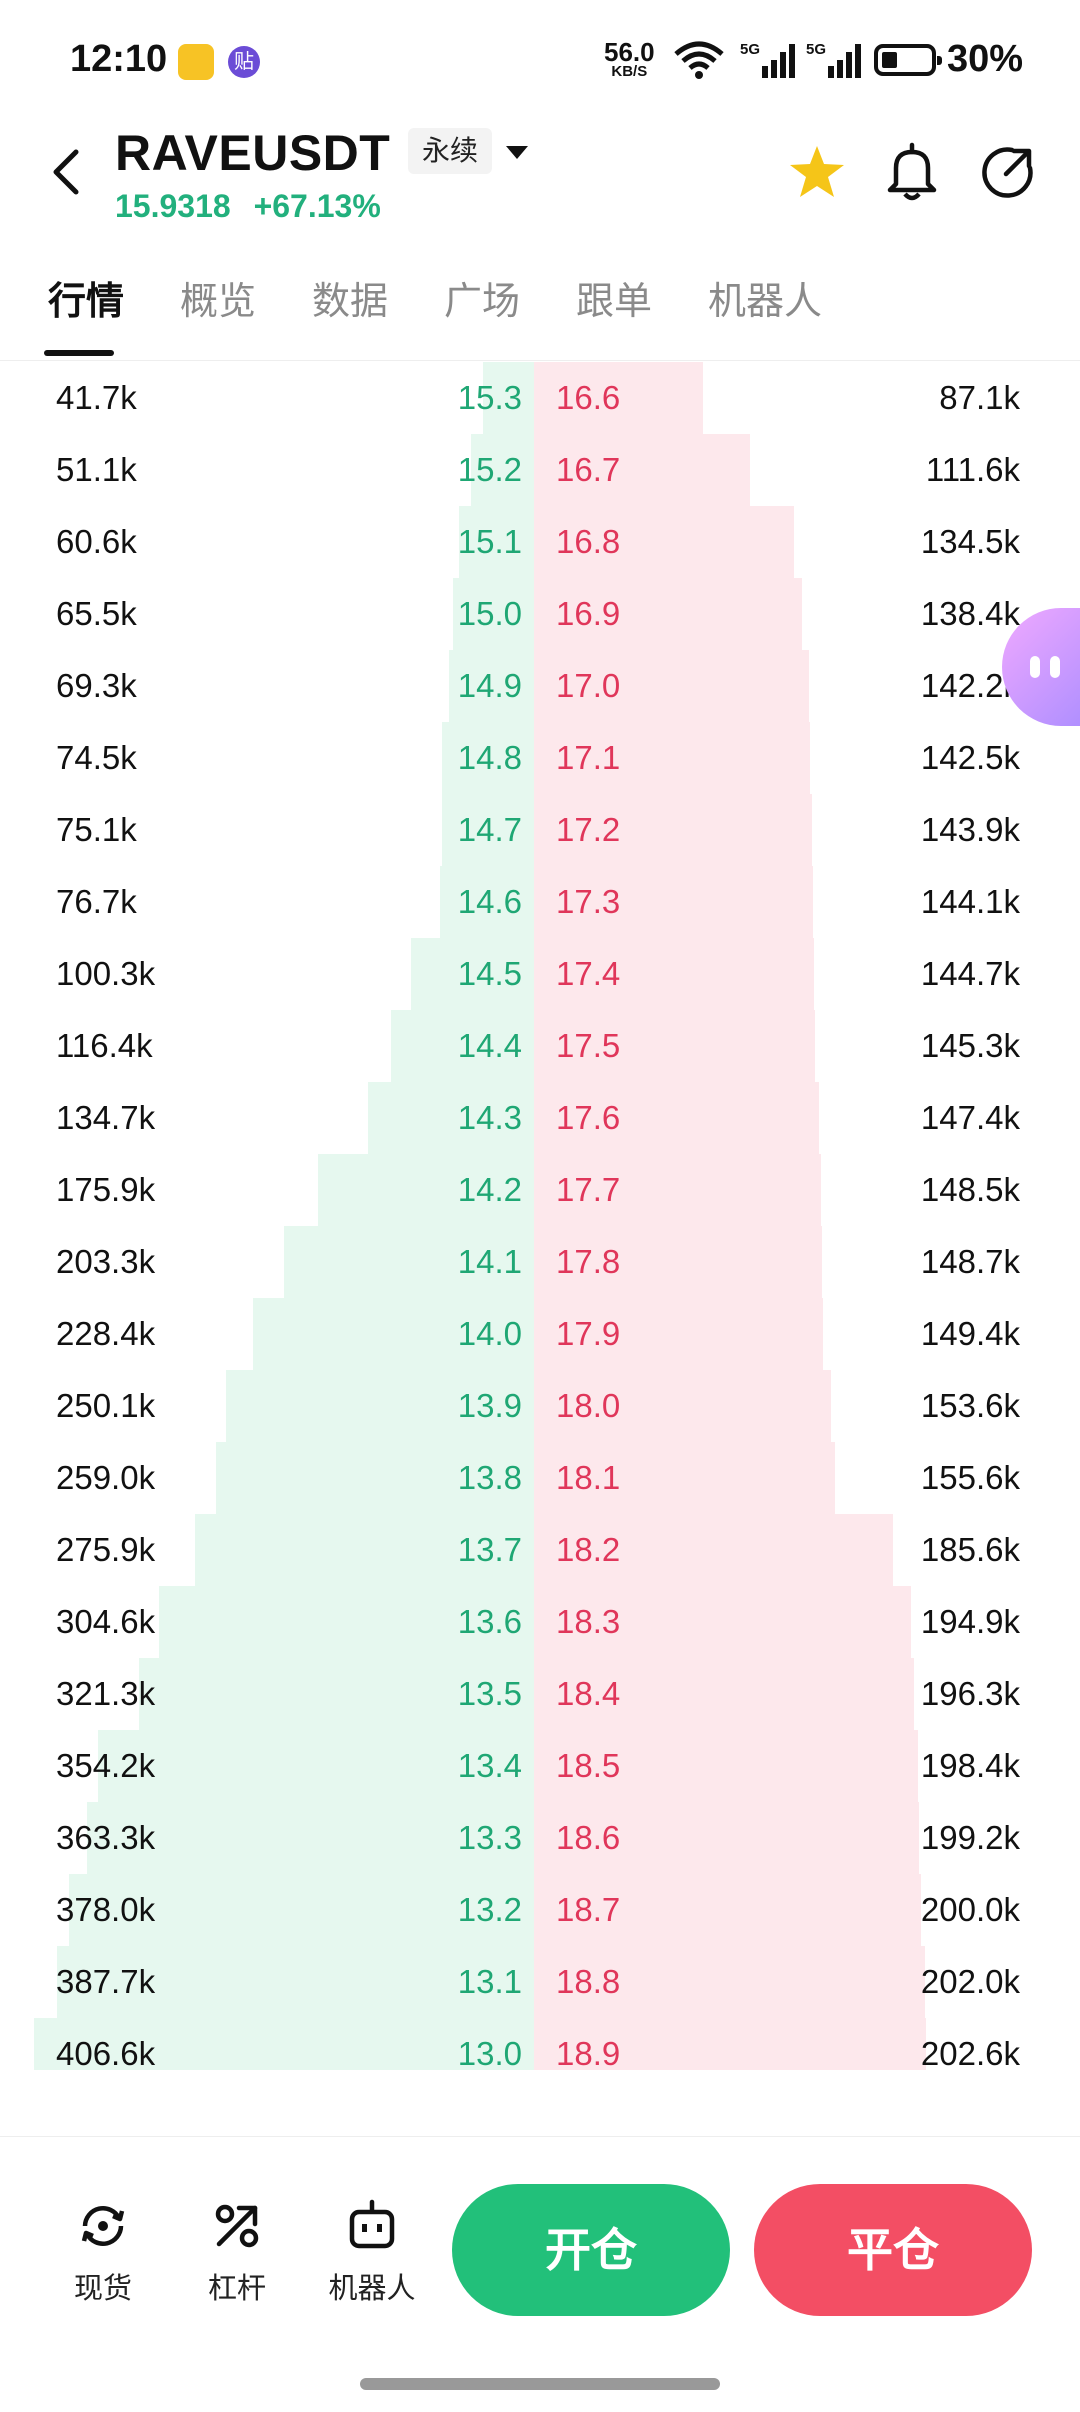  Describe the element at coordinates (96, 757) in the screenshot. I see `bid-quantity: 74.5k` at that location.